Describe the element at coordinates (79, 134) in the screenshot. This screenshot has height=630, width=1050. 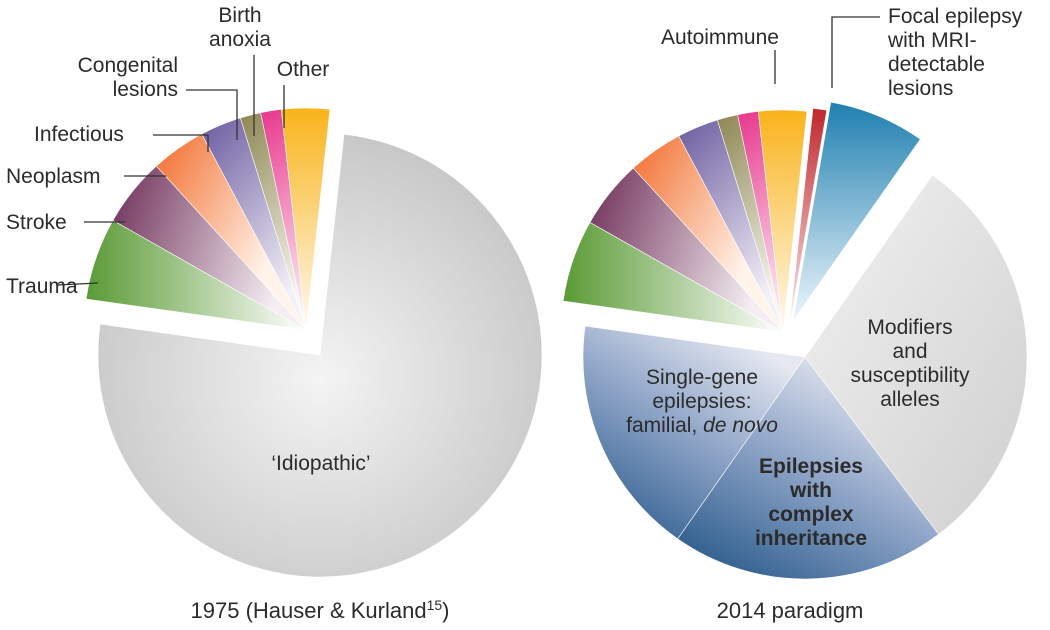
I see `label-infectious: Infectious` at that location.